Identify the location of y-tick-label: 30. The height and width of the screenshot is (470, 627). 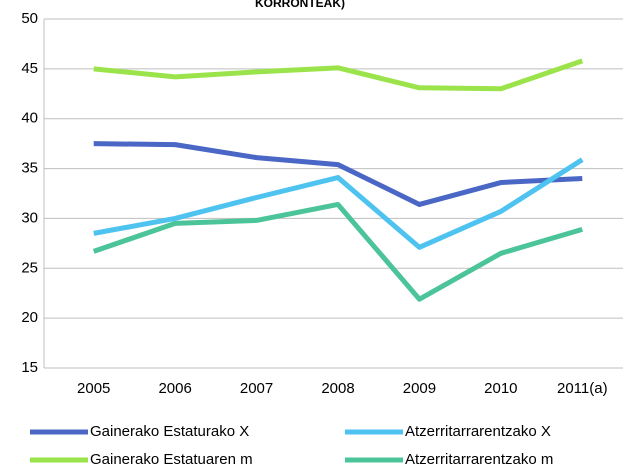
(29, 217).